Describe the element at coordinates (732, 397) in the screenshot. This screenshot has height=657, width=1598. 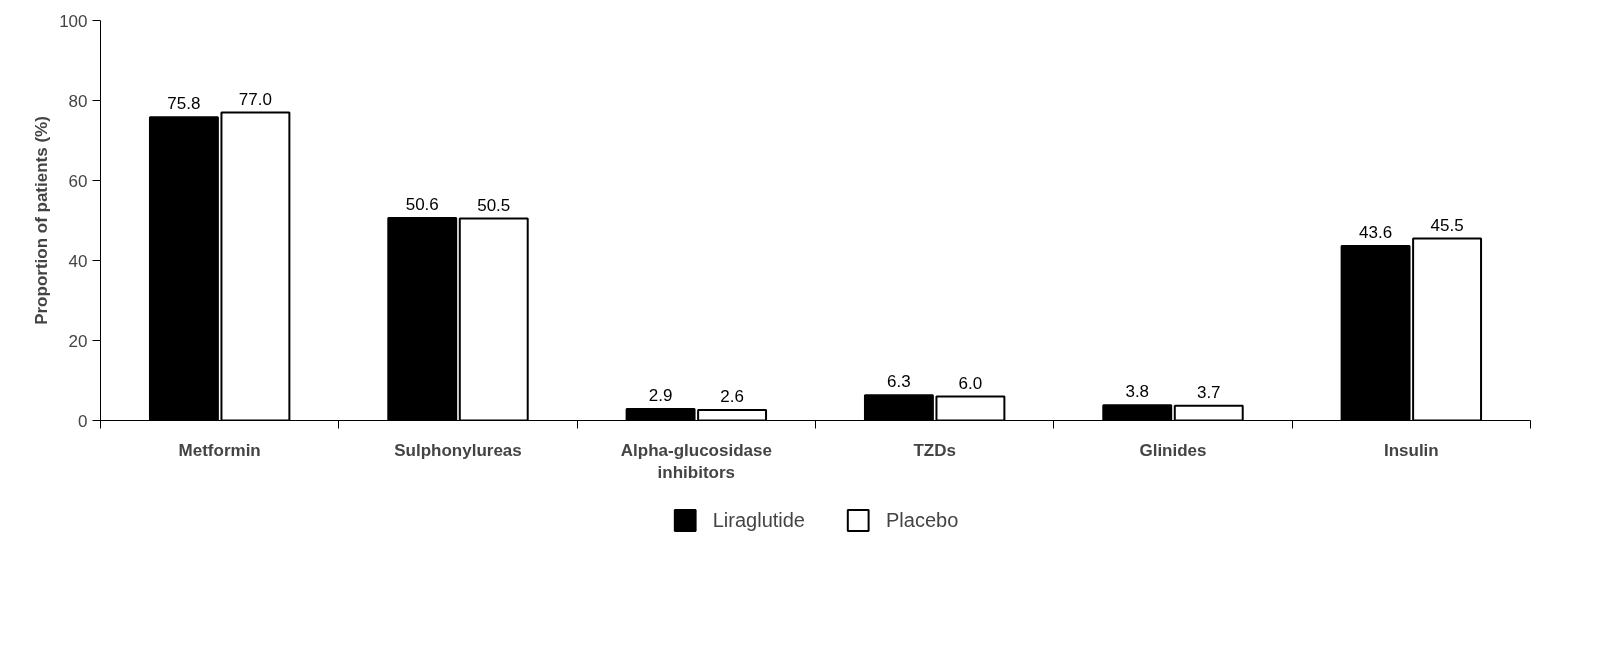
I see `data-label: 2.6` at that location.